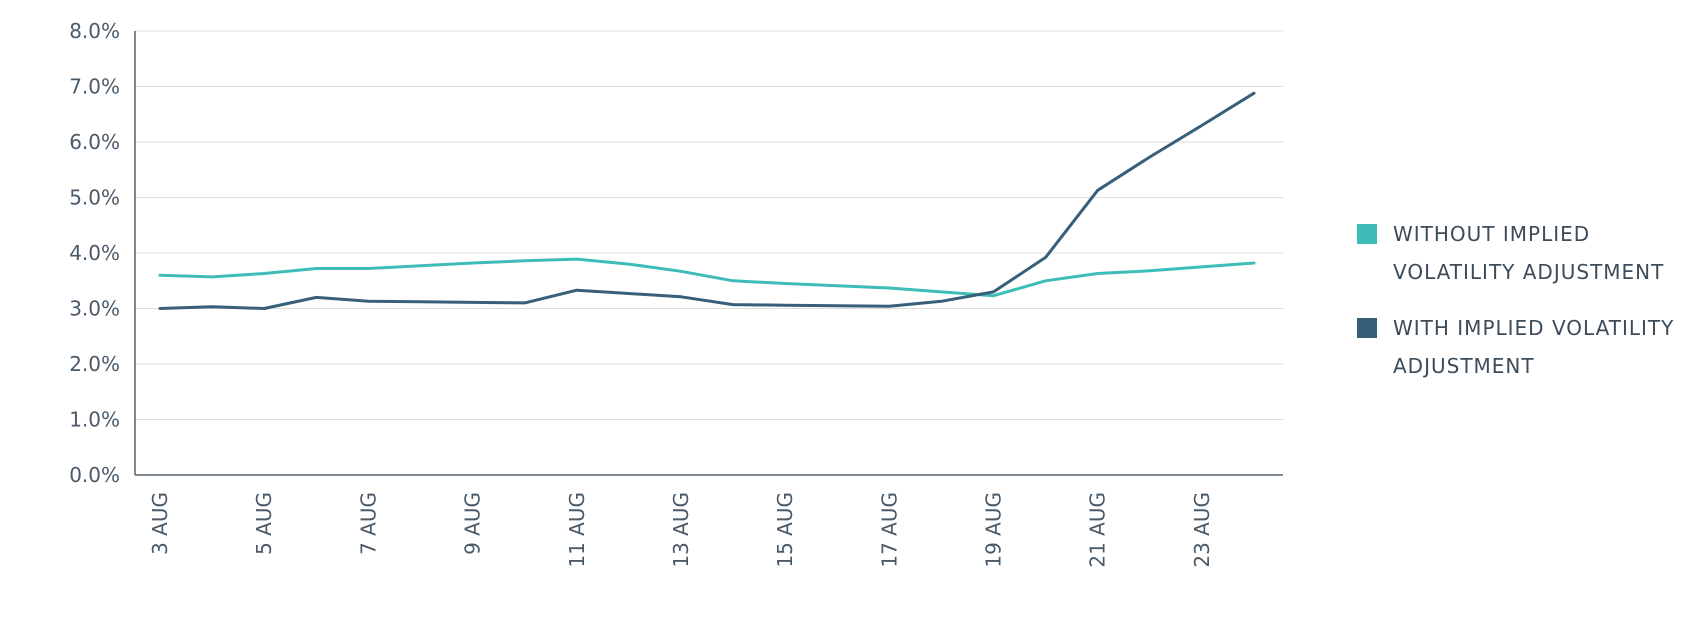  I want to click on x-tick-label: 13 AUG, so click(681, 530).